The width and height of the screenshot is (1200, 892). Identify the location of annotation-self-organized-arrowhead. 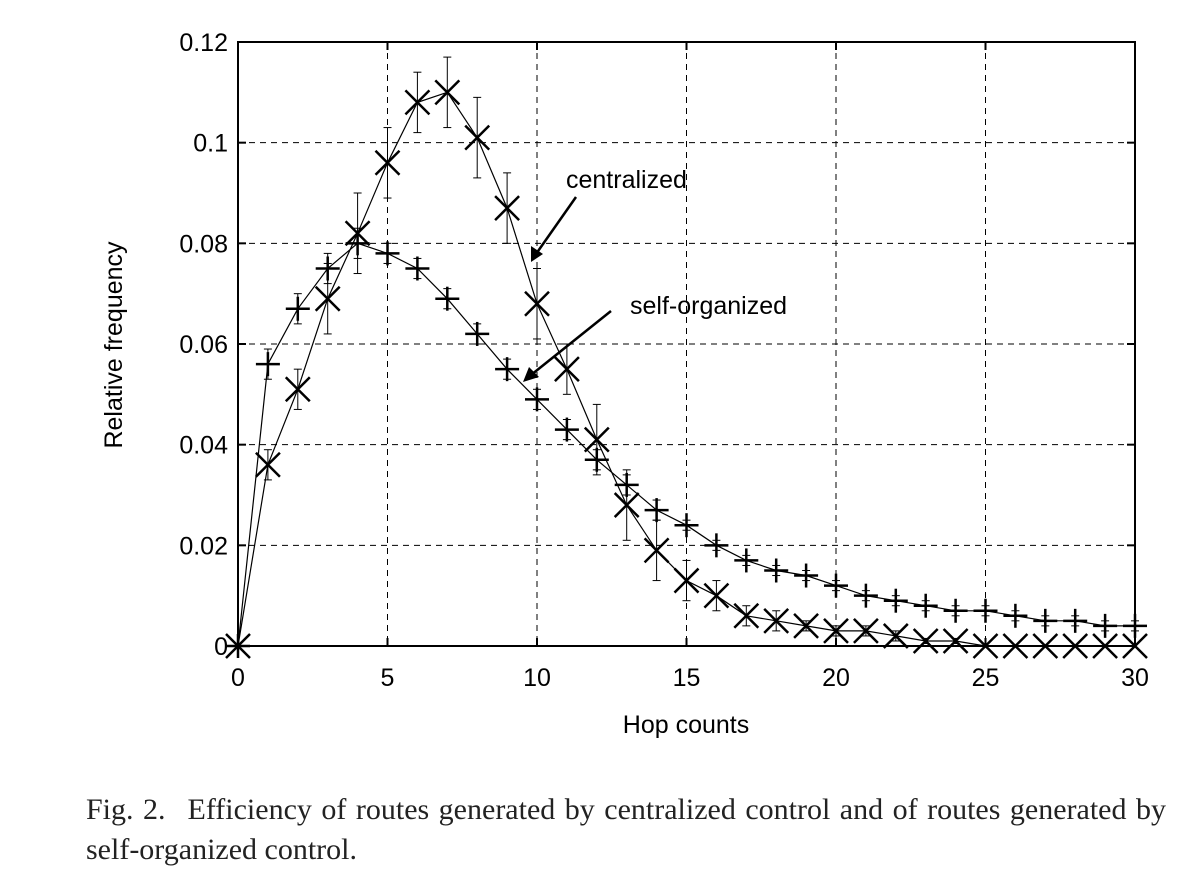
(531, 374).